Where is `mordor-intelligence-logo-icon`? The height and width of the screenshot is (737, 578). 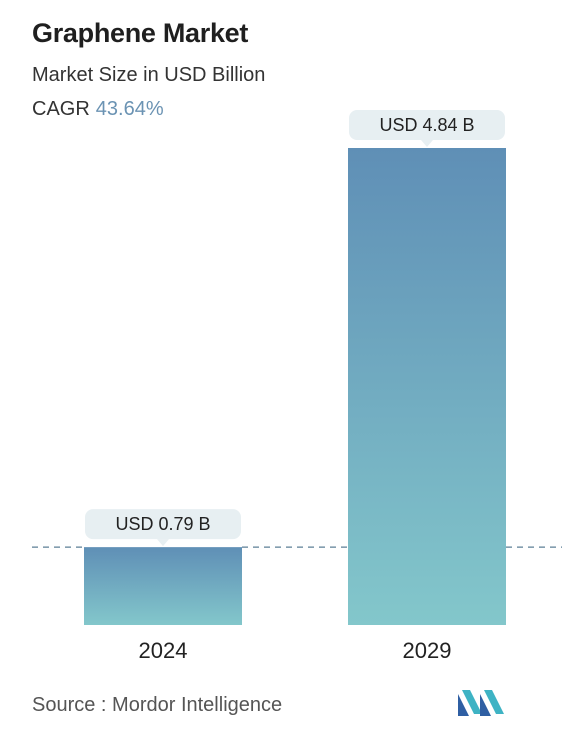
mordor-intelligence-logo-icon is located at coordinates (481, 703).